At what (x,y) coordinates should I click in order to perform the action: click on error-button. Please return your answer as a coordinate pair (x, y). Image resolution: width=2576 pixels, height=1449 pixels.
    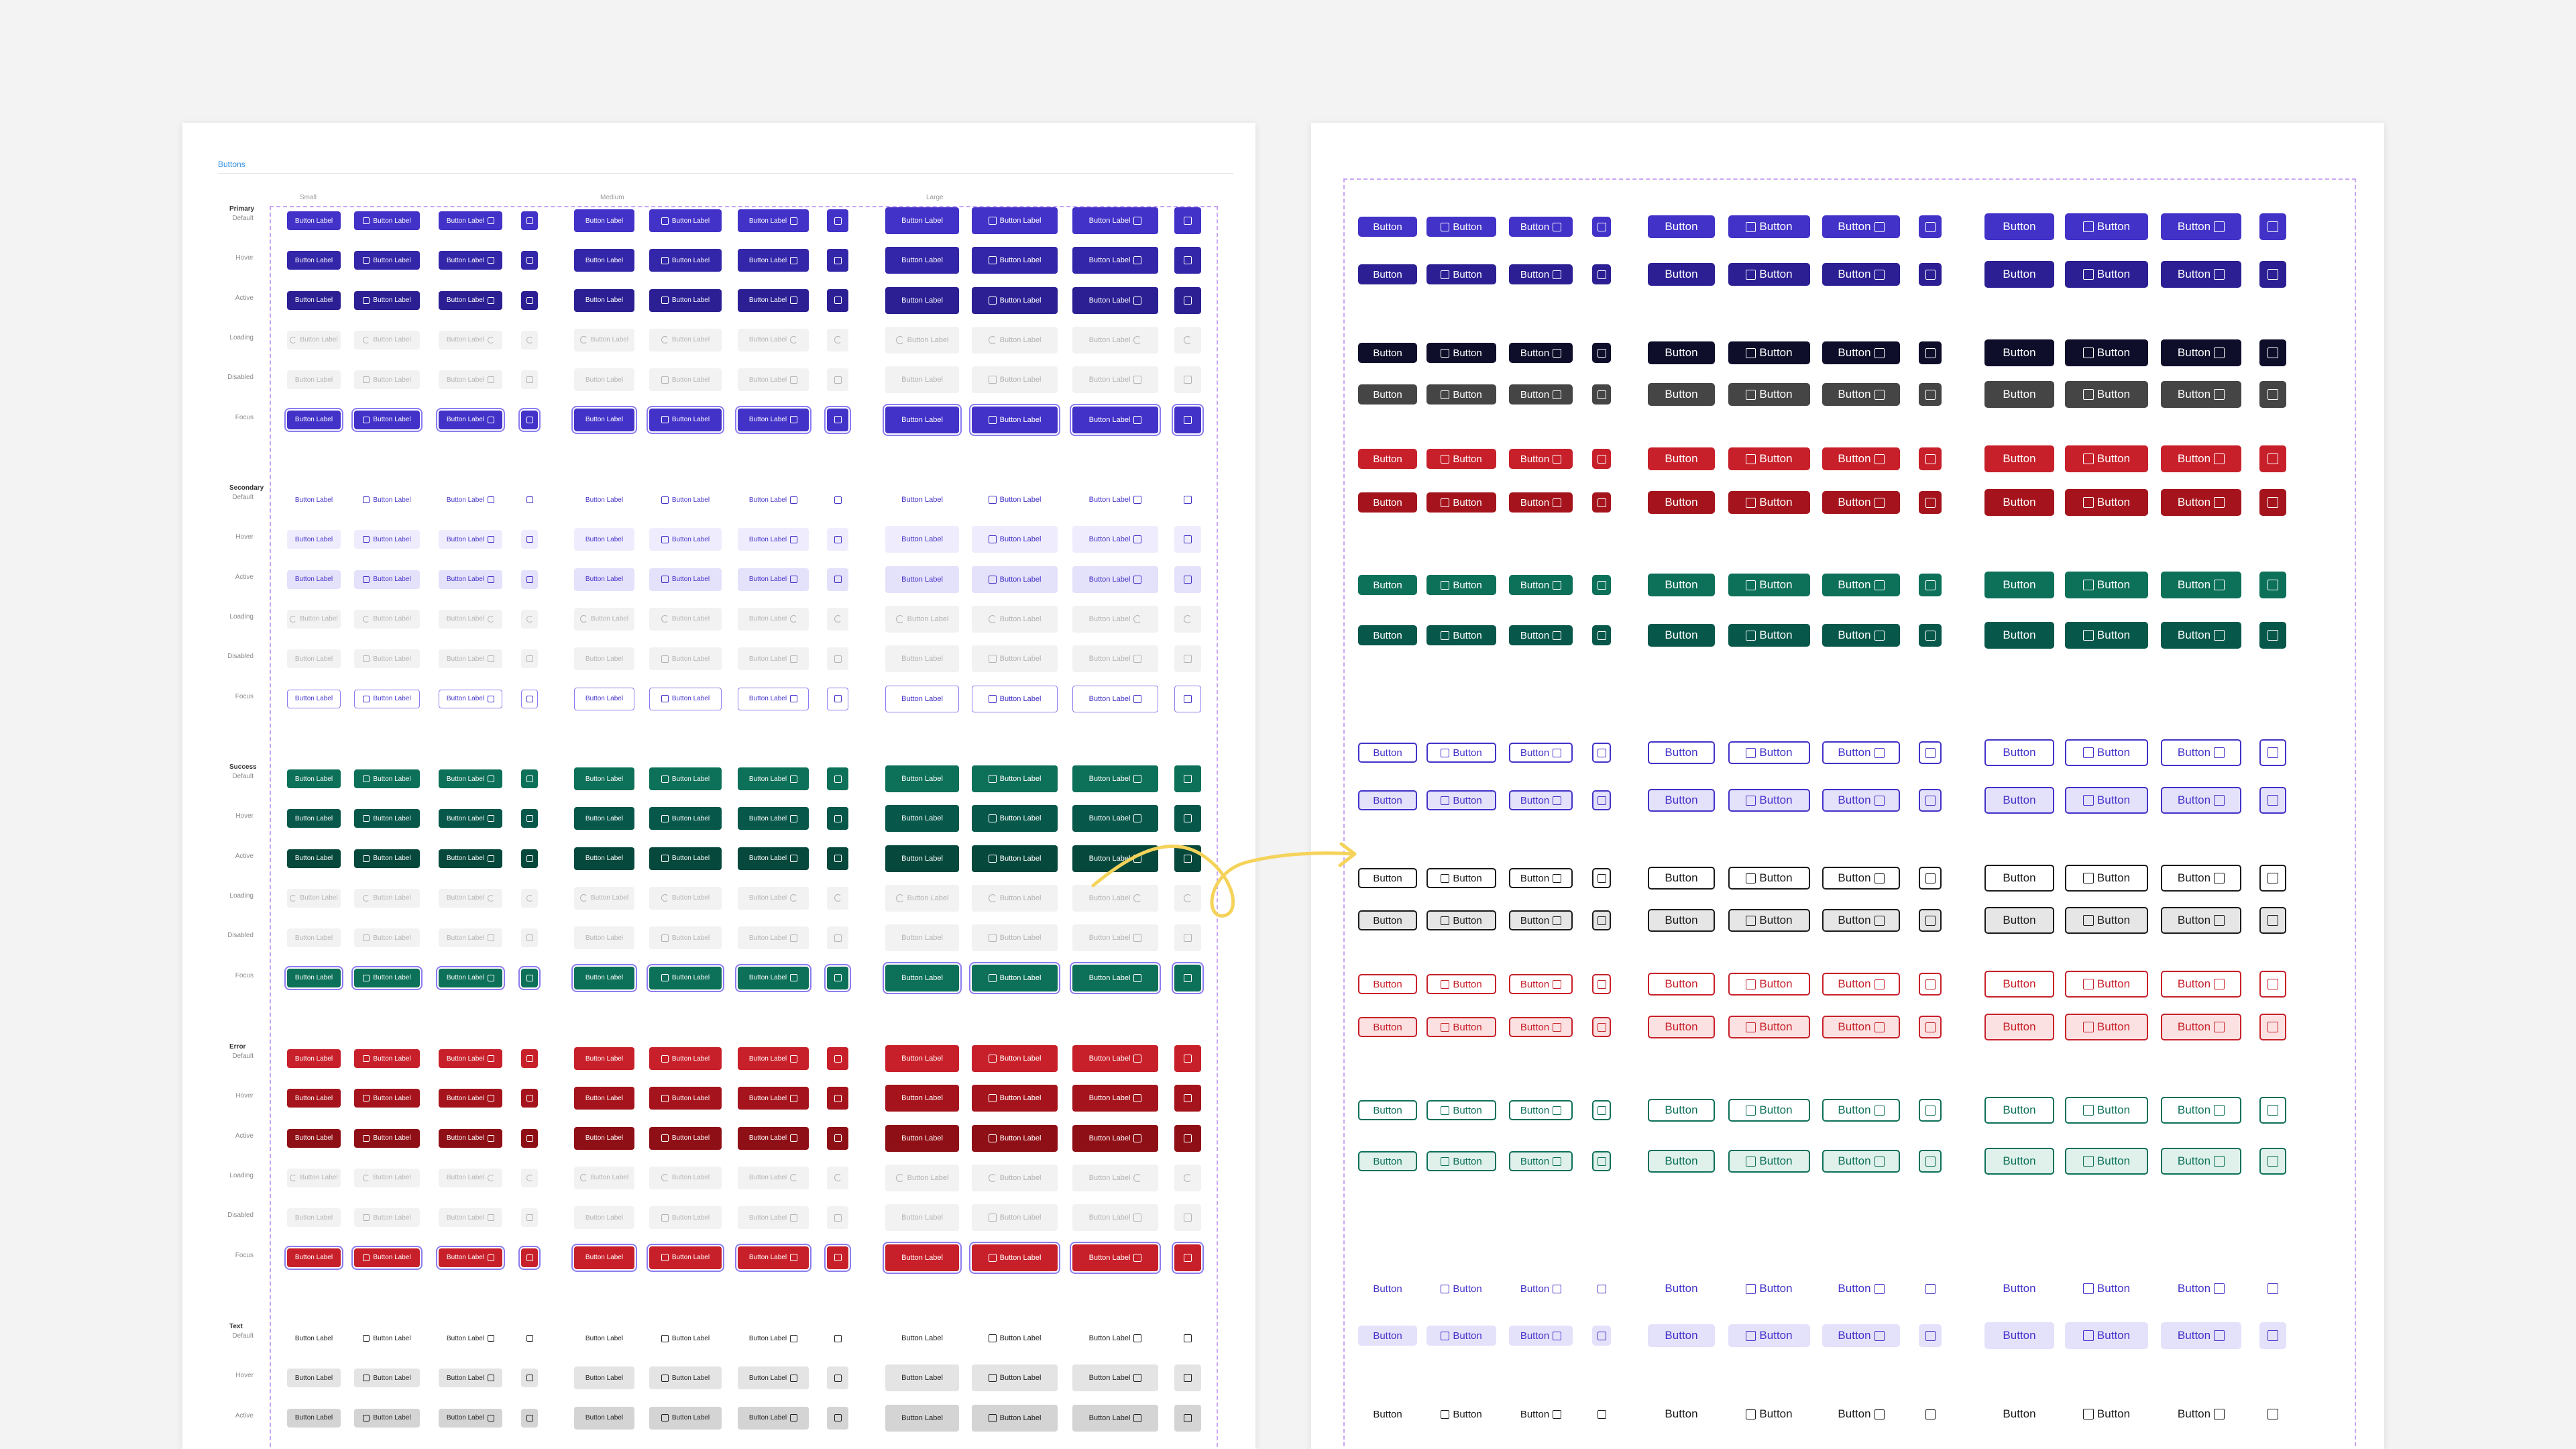
    Looking at the image, I should click on (1930, 458).